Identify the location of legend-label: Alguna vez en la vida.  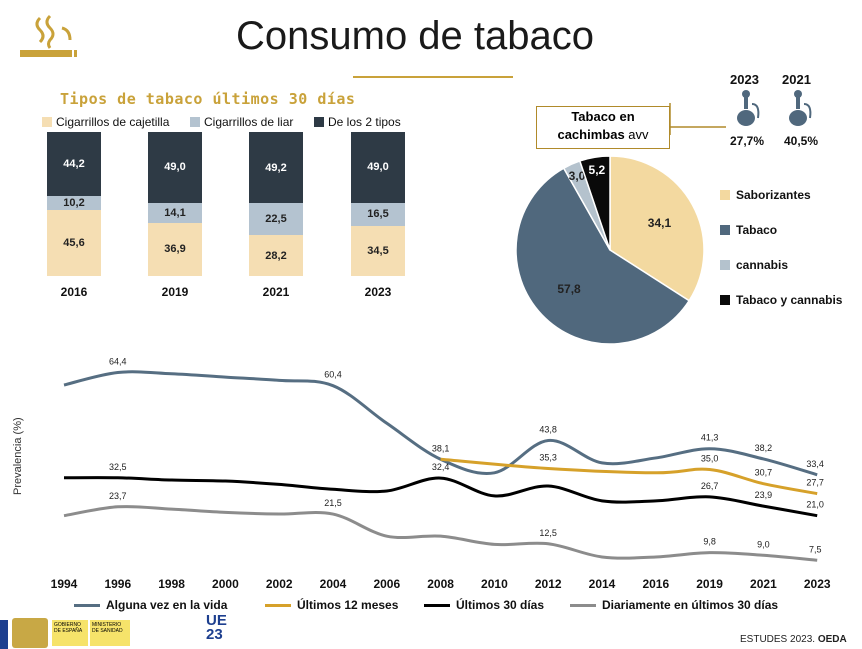
(167, 605).